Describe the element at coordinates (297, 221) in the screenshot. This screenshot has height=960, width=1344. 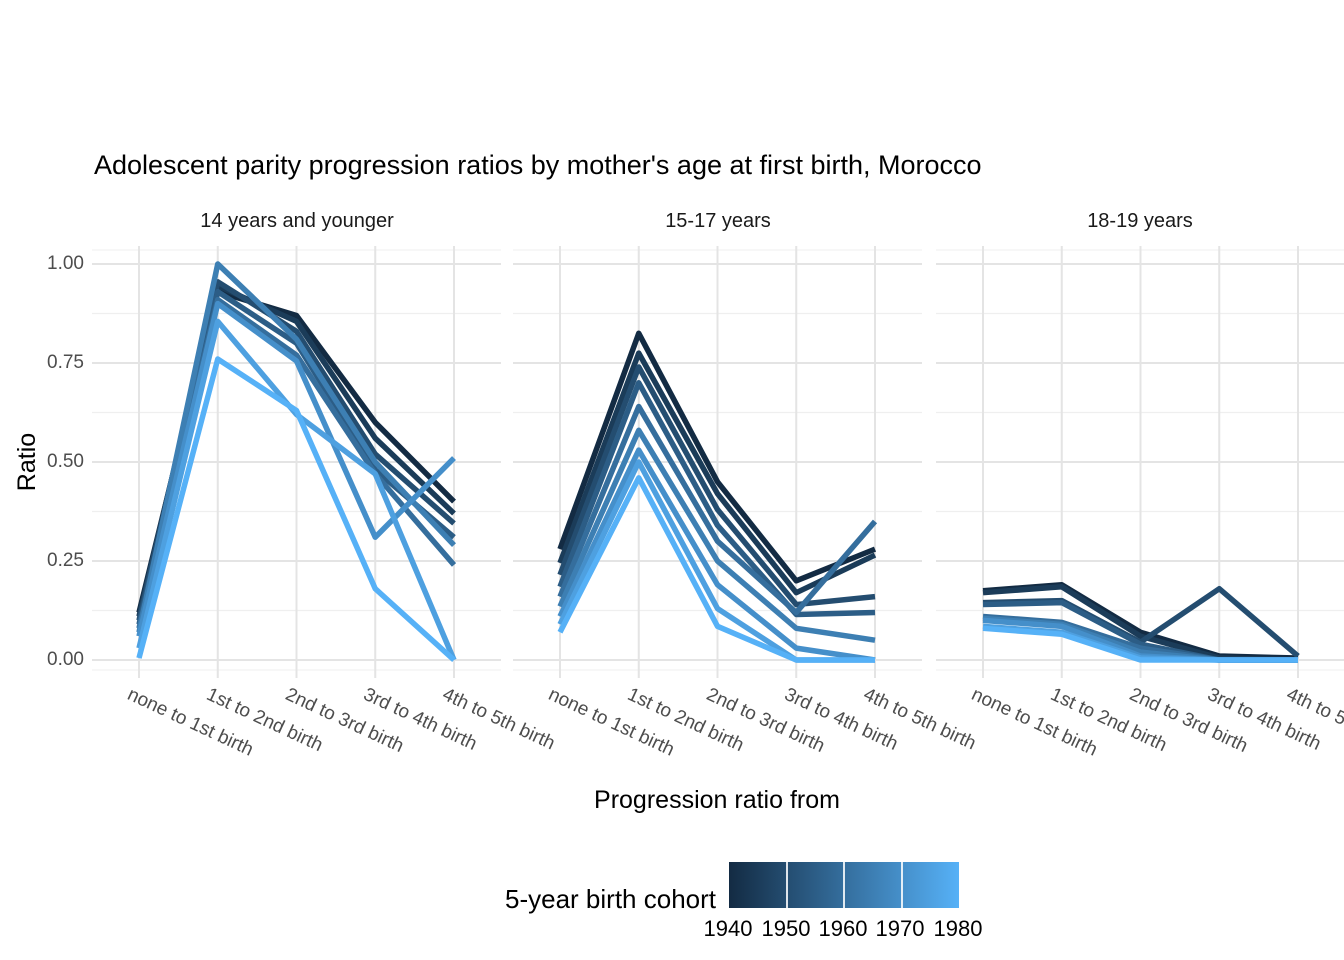
I see `facet-label-14-and-younger: 14 years and younger` at that location.